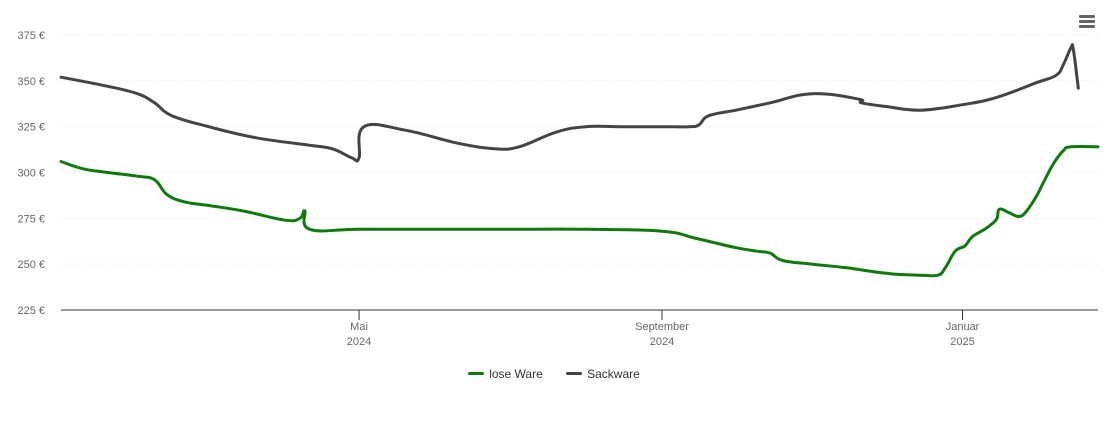 The height and width of the screenshot is (422, 1108). What do you see at coordinates (962, 342) in the screenshot?
I see `x-tick-year-label: 2025` at bounding box center [962, 342].